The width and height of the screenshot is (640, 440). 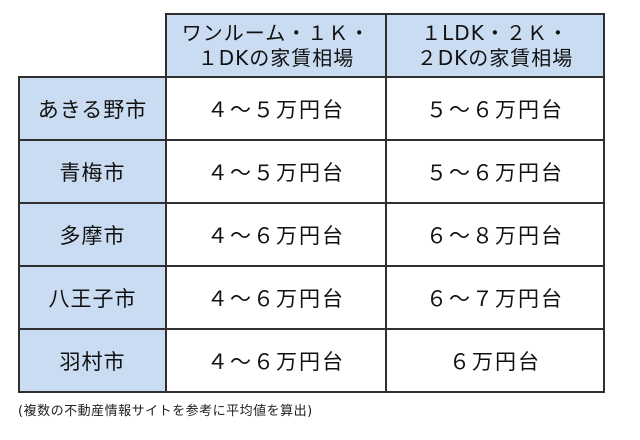 What do you see at coordinates (495, 57) in the screenshot?
I see `header-family-line-2: ２DKの家賃相場` at bounding box center [495, 57].